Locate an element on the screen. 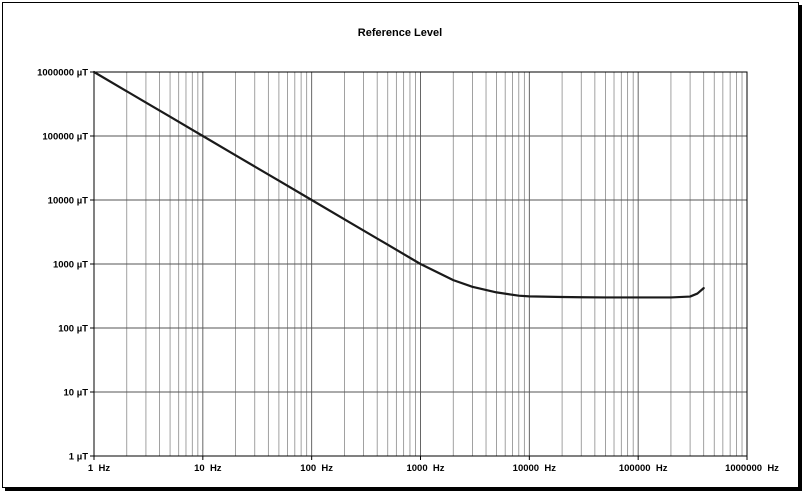 The width and height of the screenshot is (804, 493). chart-title: Reference Level is located at coordinates (400, 33).